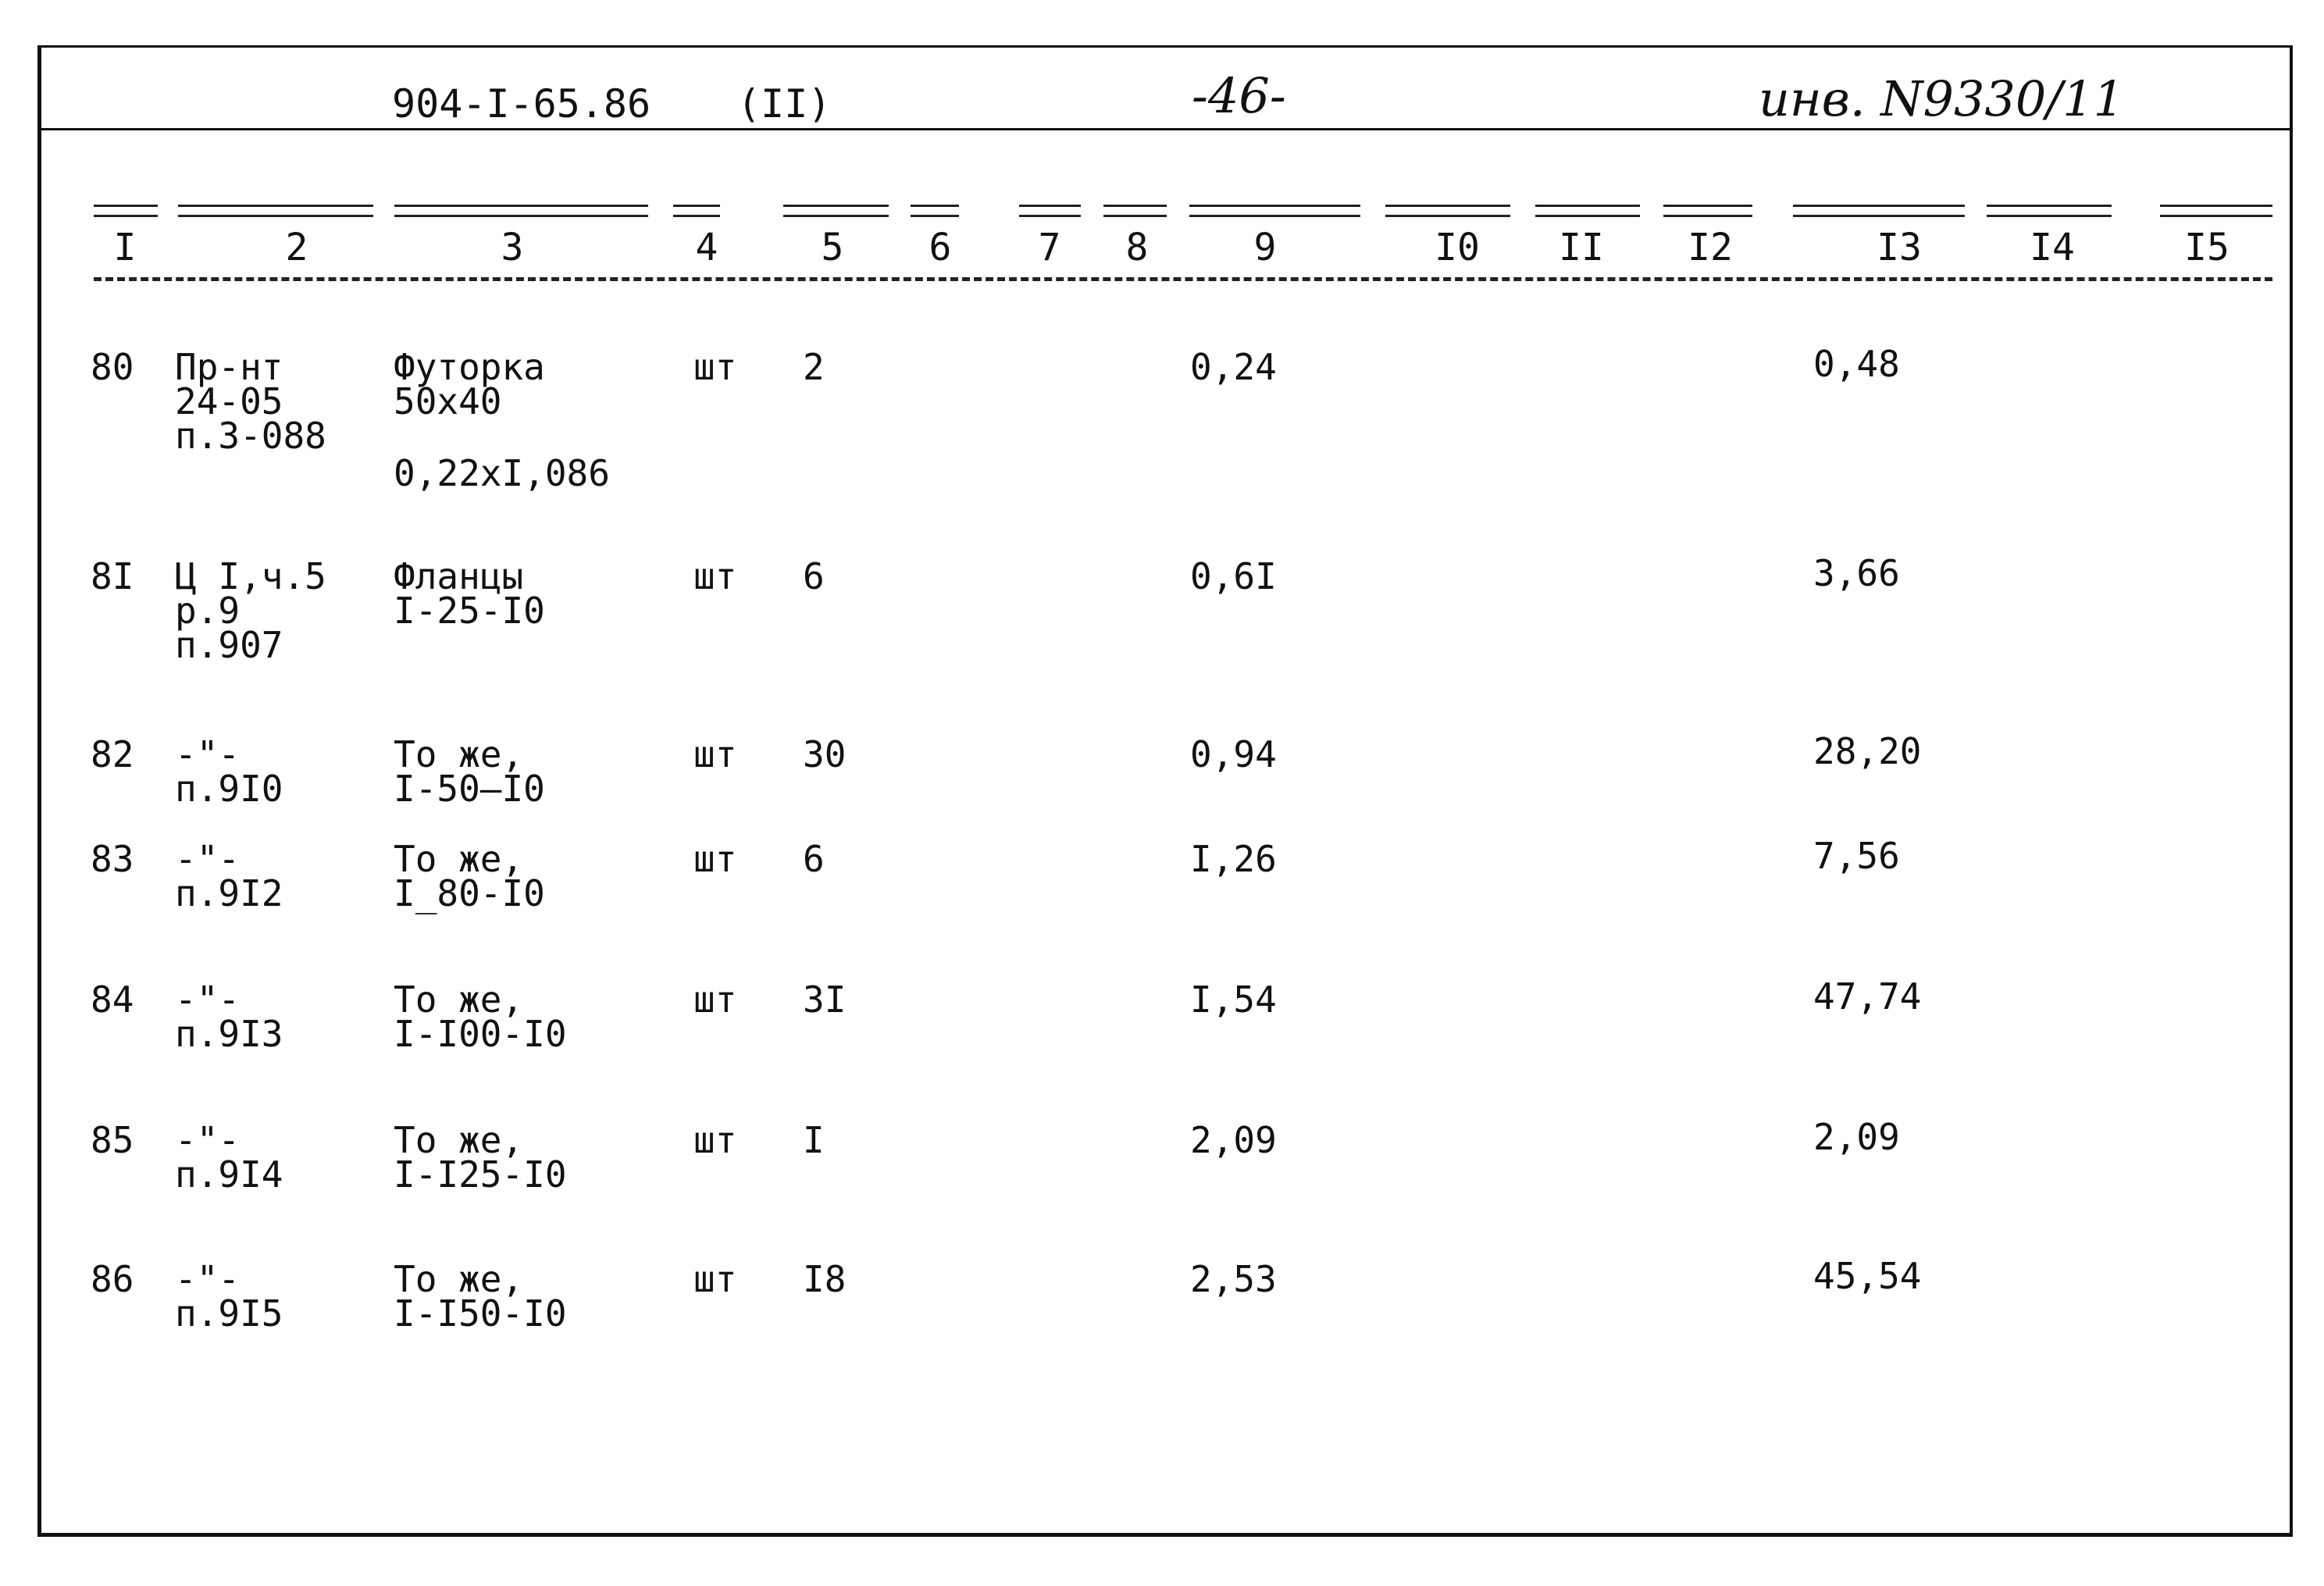  What do you see at coordinates (1265, 248) in the screenshot?
I see `column-number: 9` at bounding box center [1265, 248].